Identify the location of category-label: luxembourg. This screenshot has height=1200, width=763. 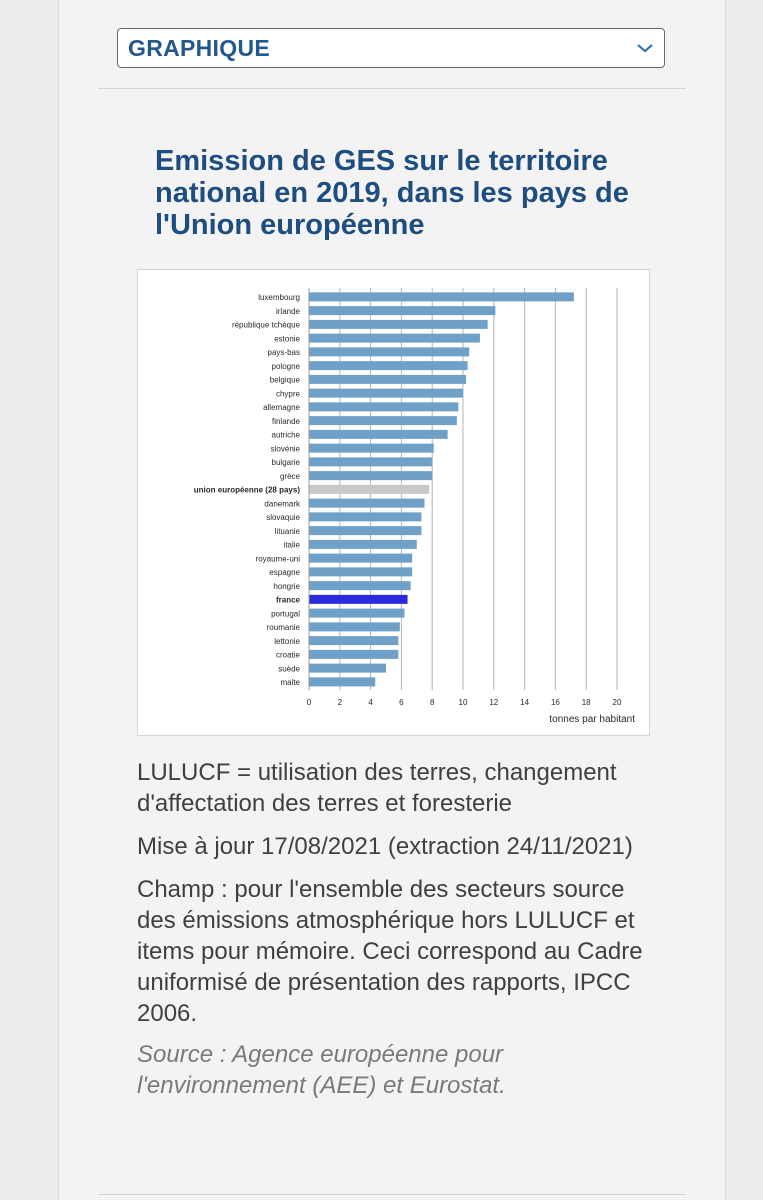
(279, 297).